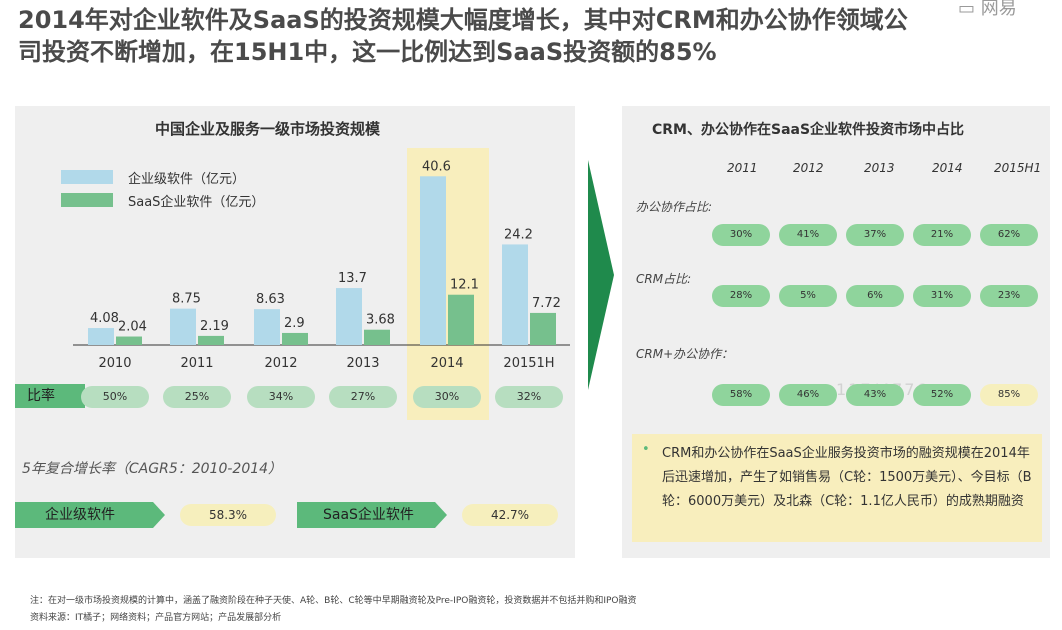  I want to click on source-note: 资料来源：IT橘子；网络资料；产品官方网站；产品发展部分析, so click(156, 618).